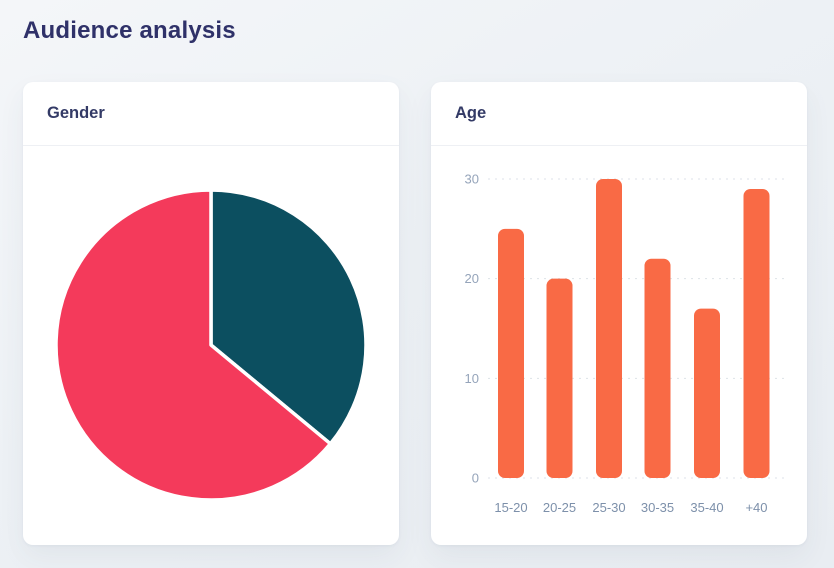  What do you see at coordinates (472, 179) in the screenshot?
I see `y-tick-label-30: 30` at bounding box center [472, 179].